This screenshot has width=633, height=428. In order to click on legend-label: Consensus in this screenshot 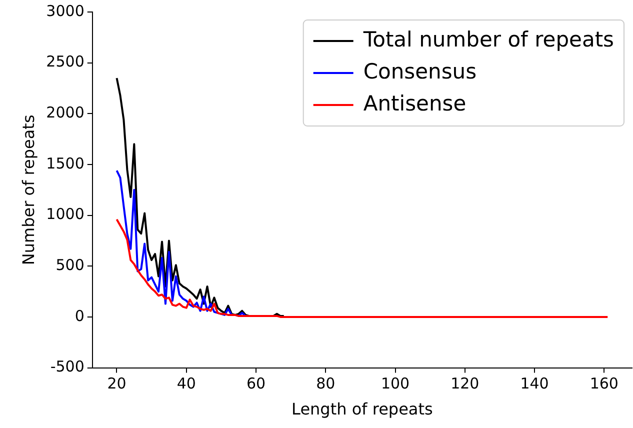, I will do `click(420, 71)`.